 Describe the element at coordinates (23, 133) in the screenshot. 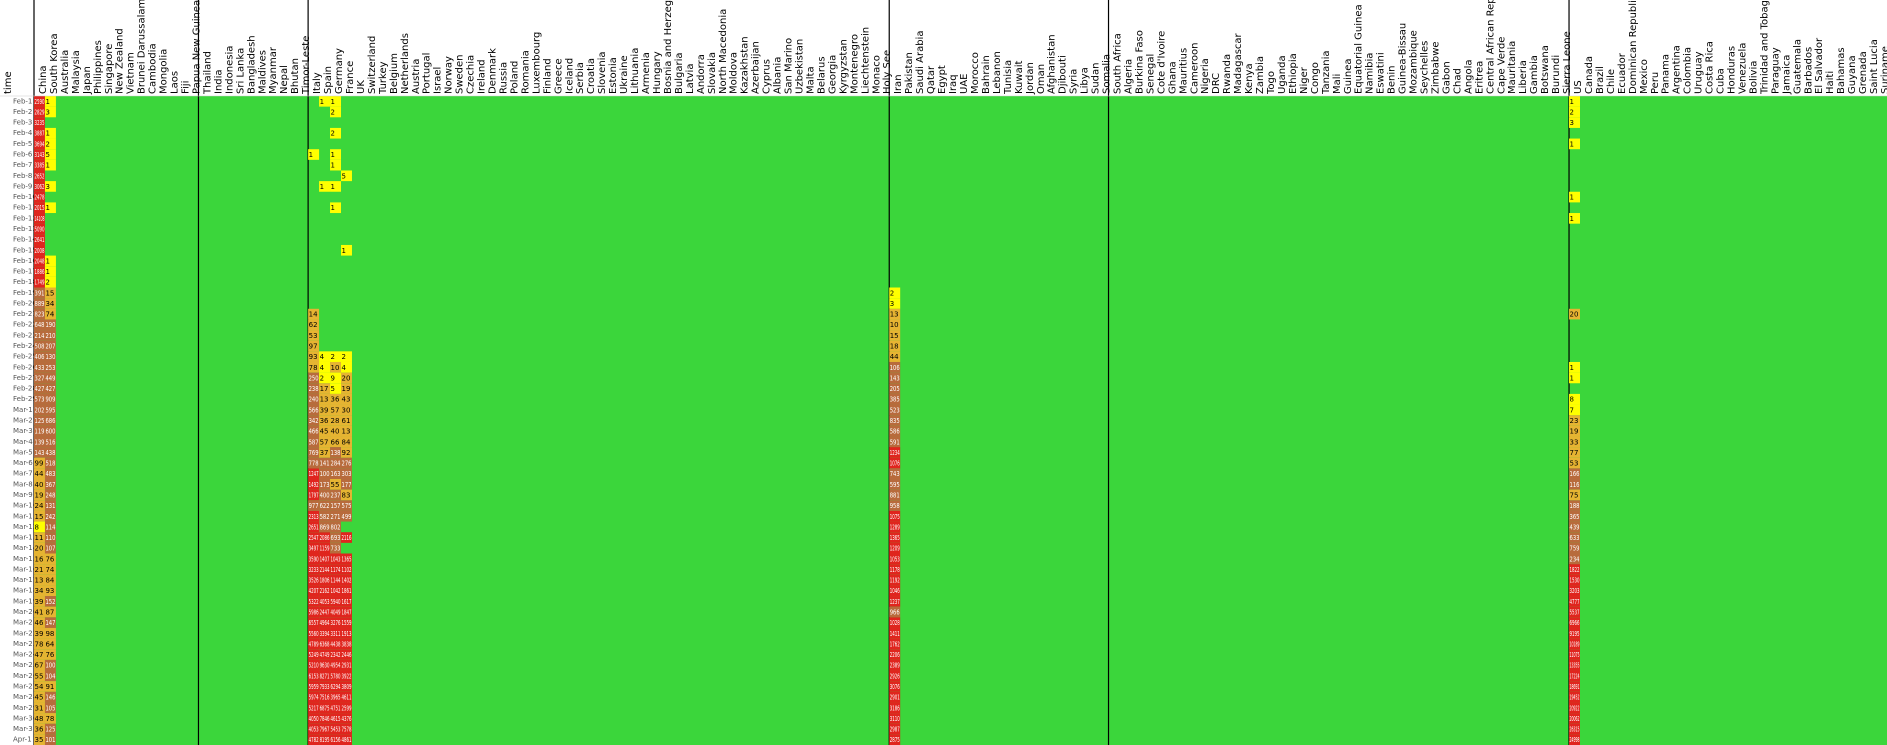

I see `date-label: Feb-4` at that location.